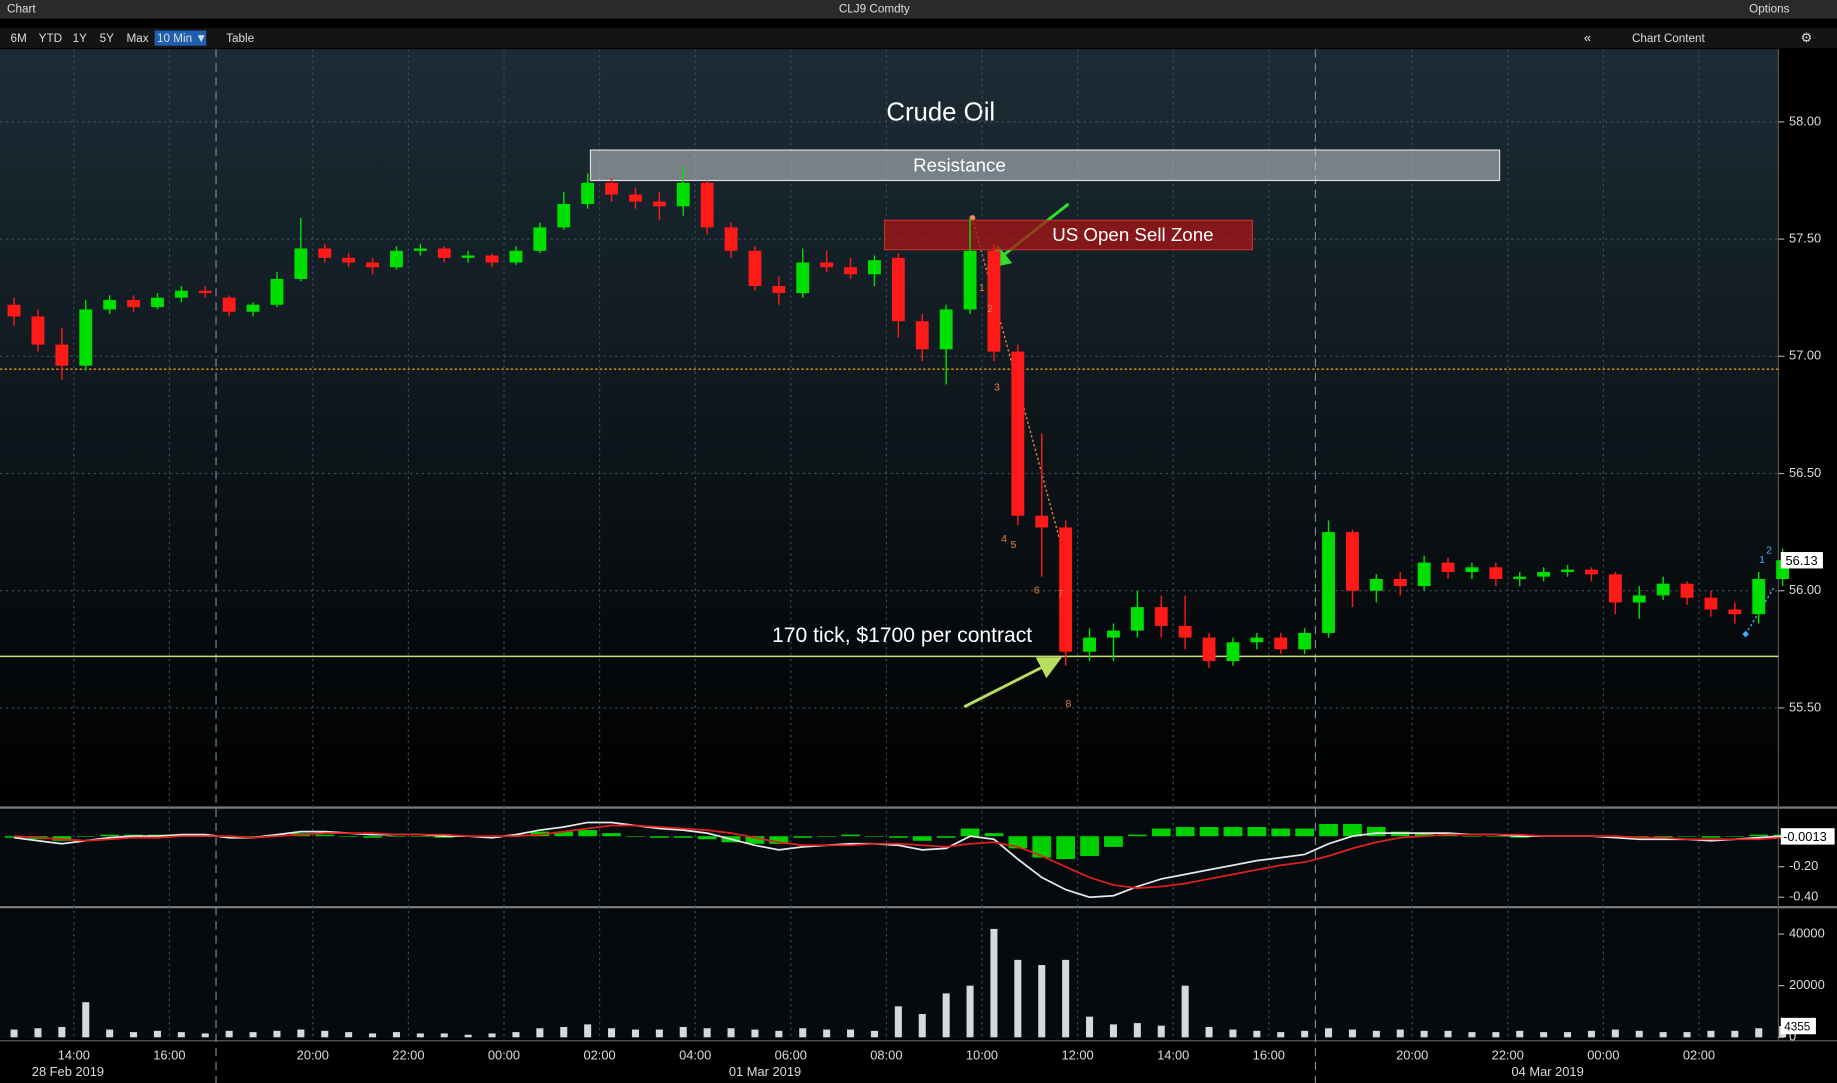 Image resolution: width=1837 pixels, height=1083 pixels. Describe the element at coordinates (1587, 37) in the screenshot. I see `collapse-icon: «` at that location.